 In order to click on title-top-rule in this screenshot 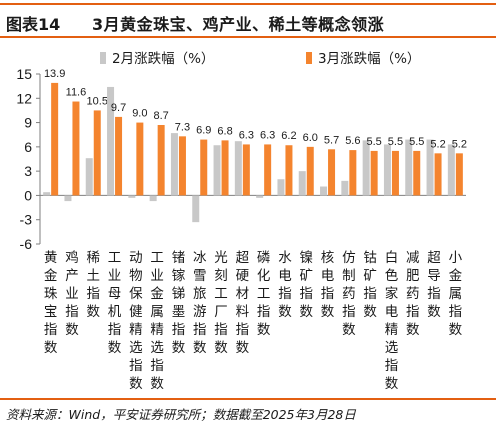, I will do `click(248, 4)`.